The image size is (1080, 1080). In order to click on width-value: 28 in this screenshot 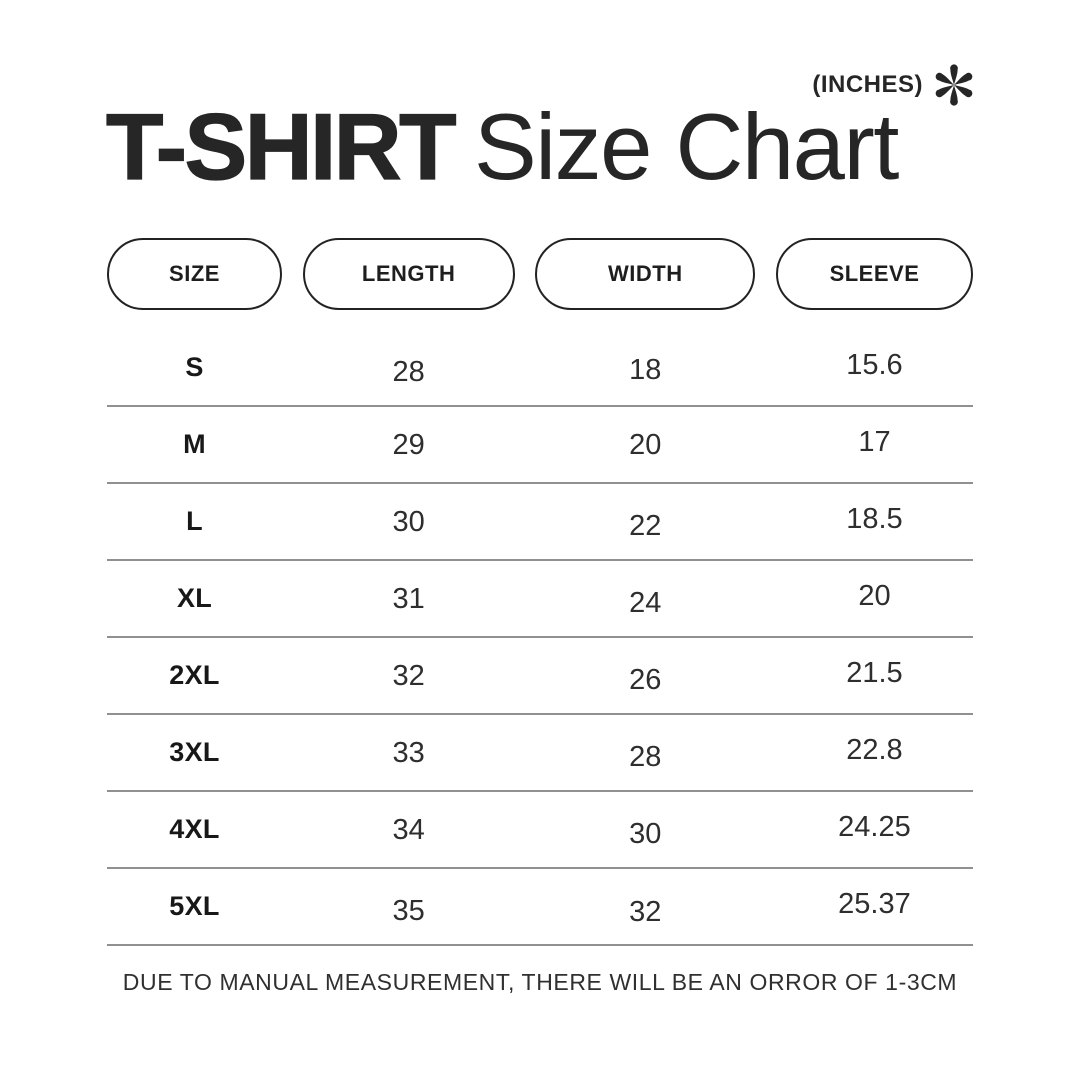, I will do `click(645, 757)`.